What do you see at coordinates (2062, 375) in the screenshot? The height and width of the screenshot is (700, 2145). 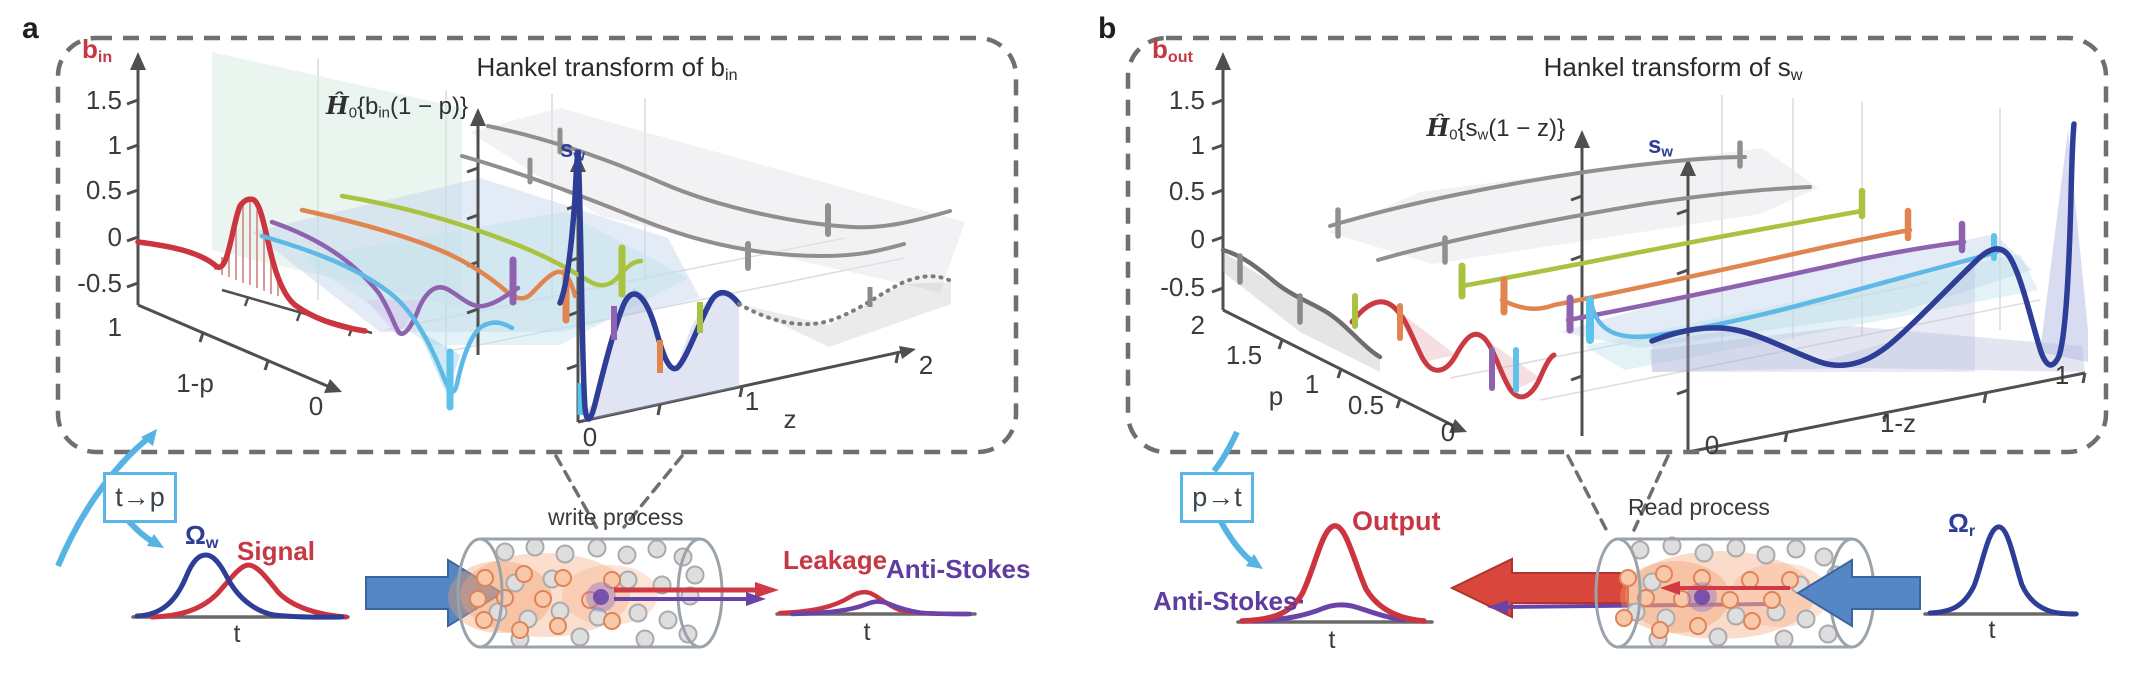 I see `panel-b-xz-tick-end: 1` at bounding box center [2062, 375].